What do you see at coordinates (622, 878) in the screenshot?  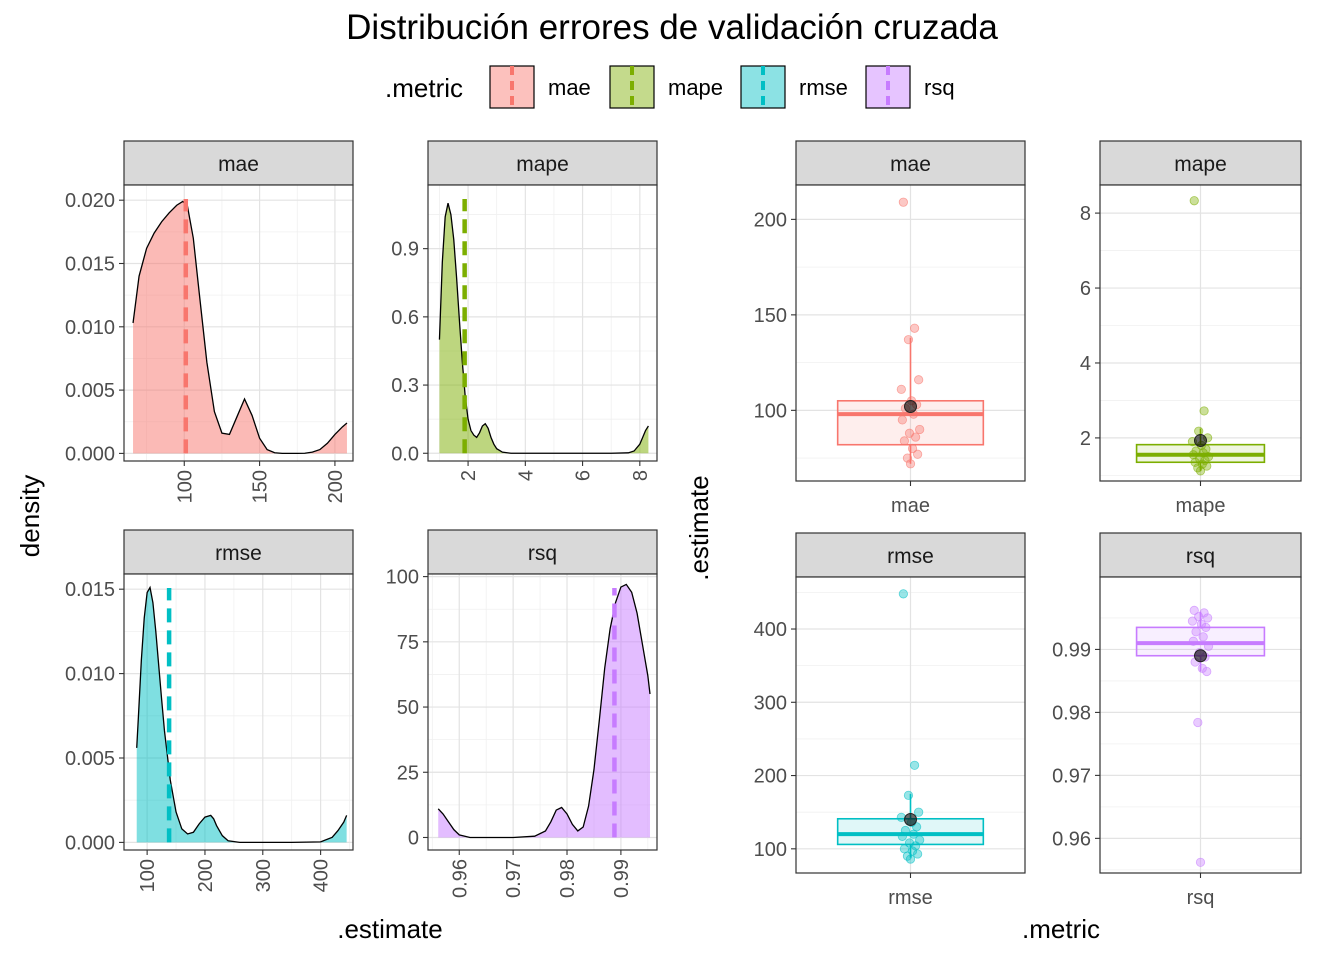 I see `density-rsq-xtick-label: 0.99` at bounding box center [622, 878].